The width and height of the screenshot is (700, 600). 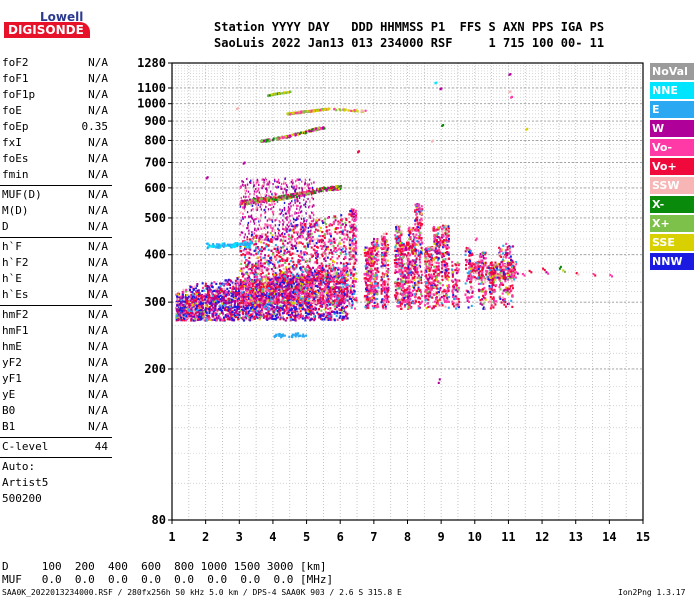 I want to click on param-row: M(D) N/A, so click(x=56, y=212).